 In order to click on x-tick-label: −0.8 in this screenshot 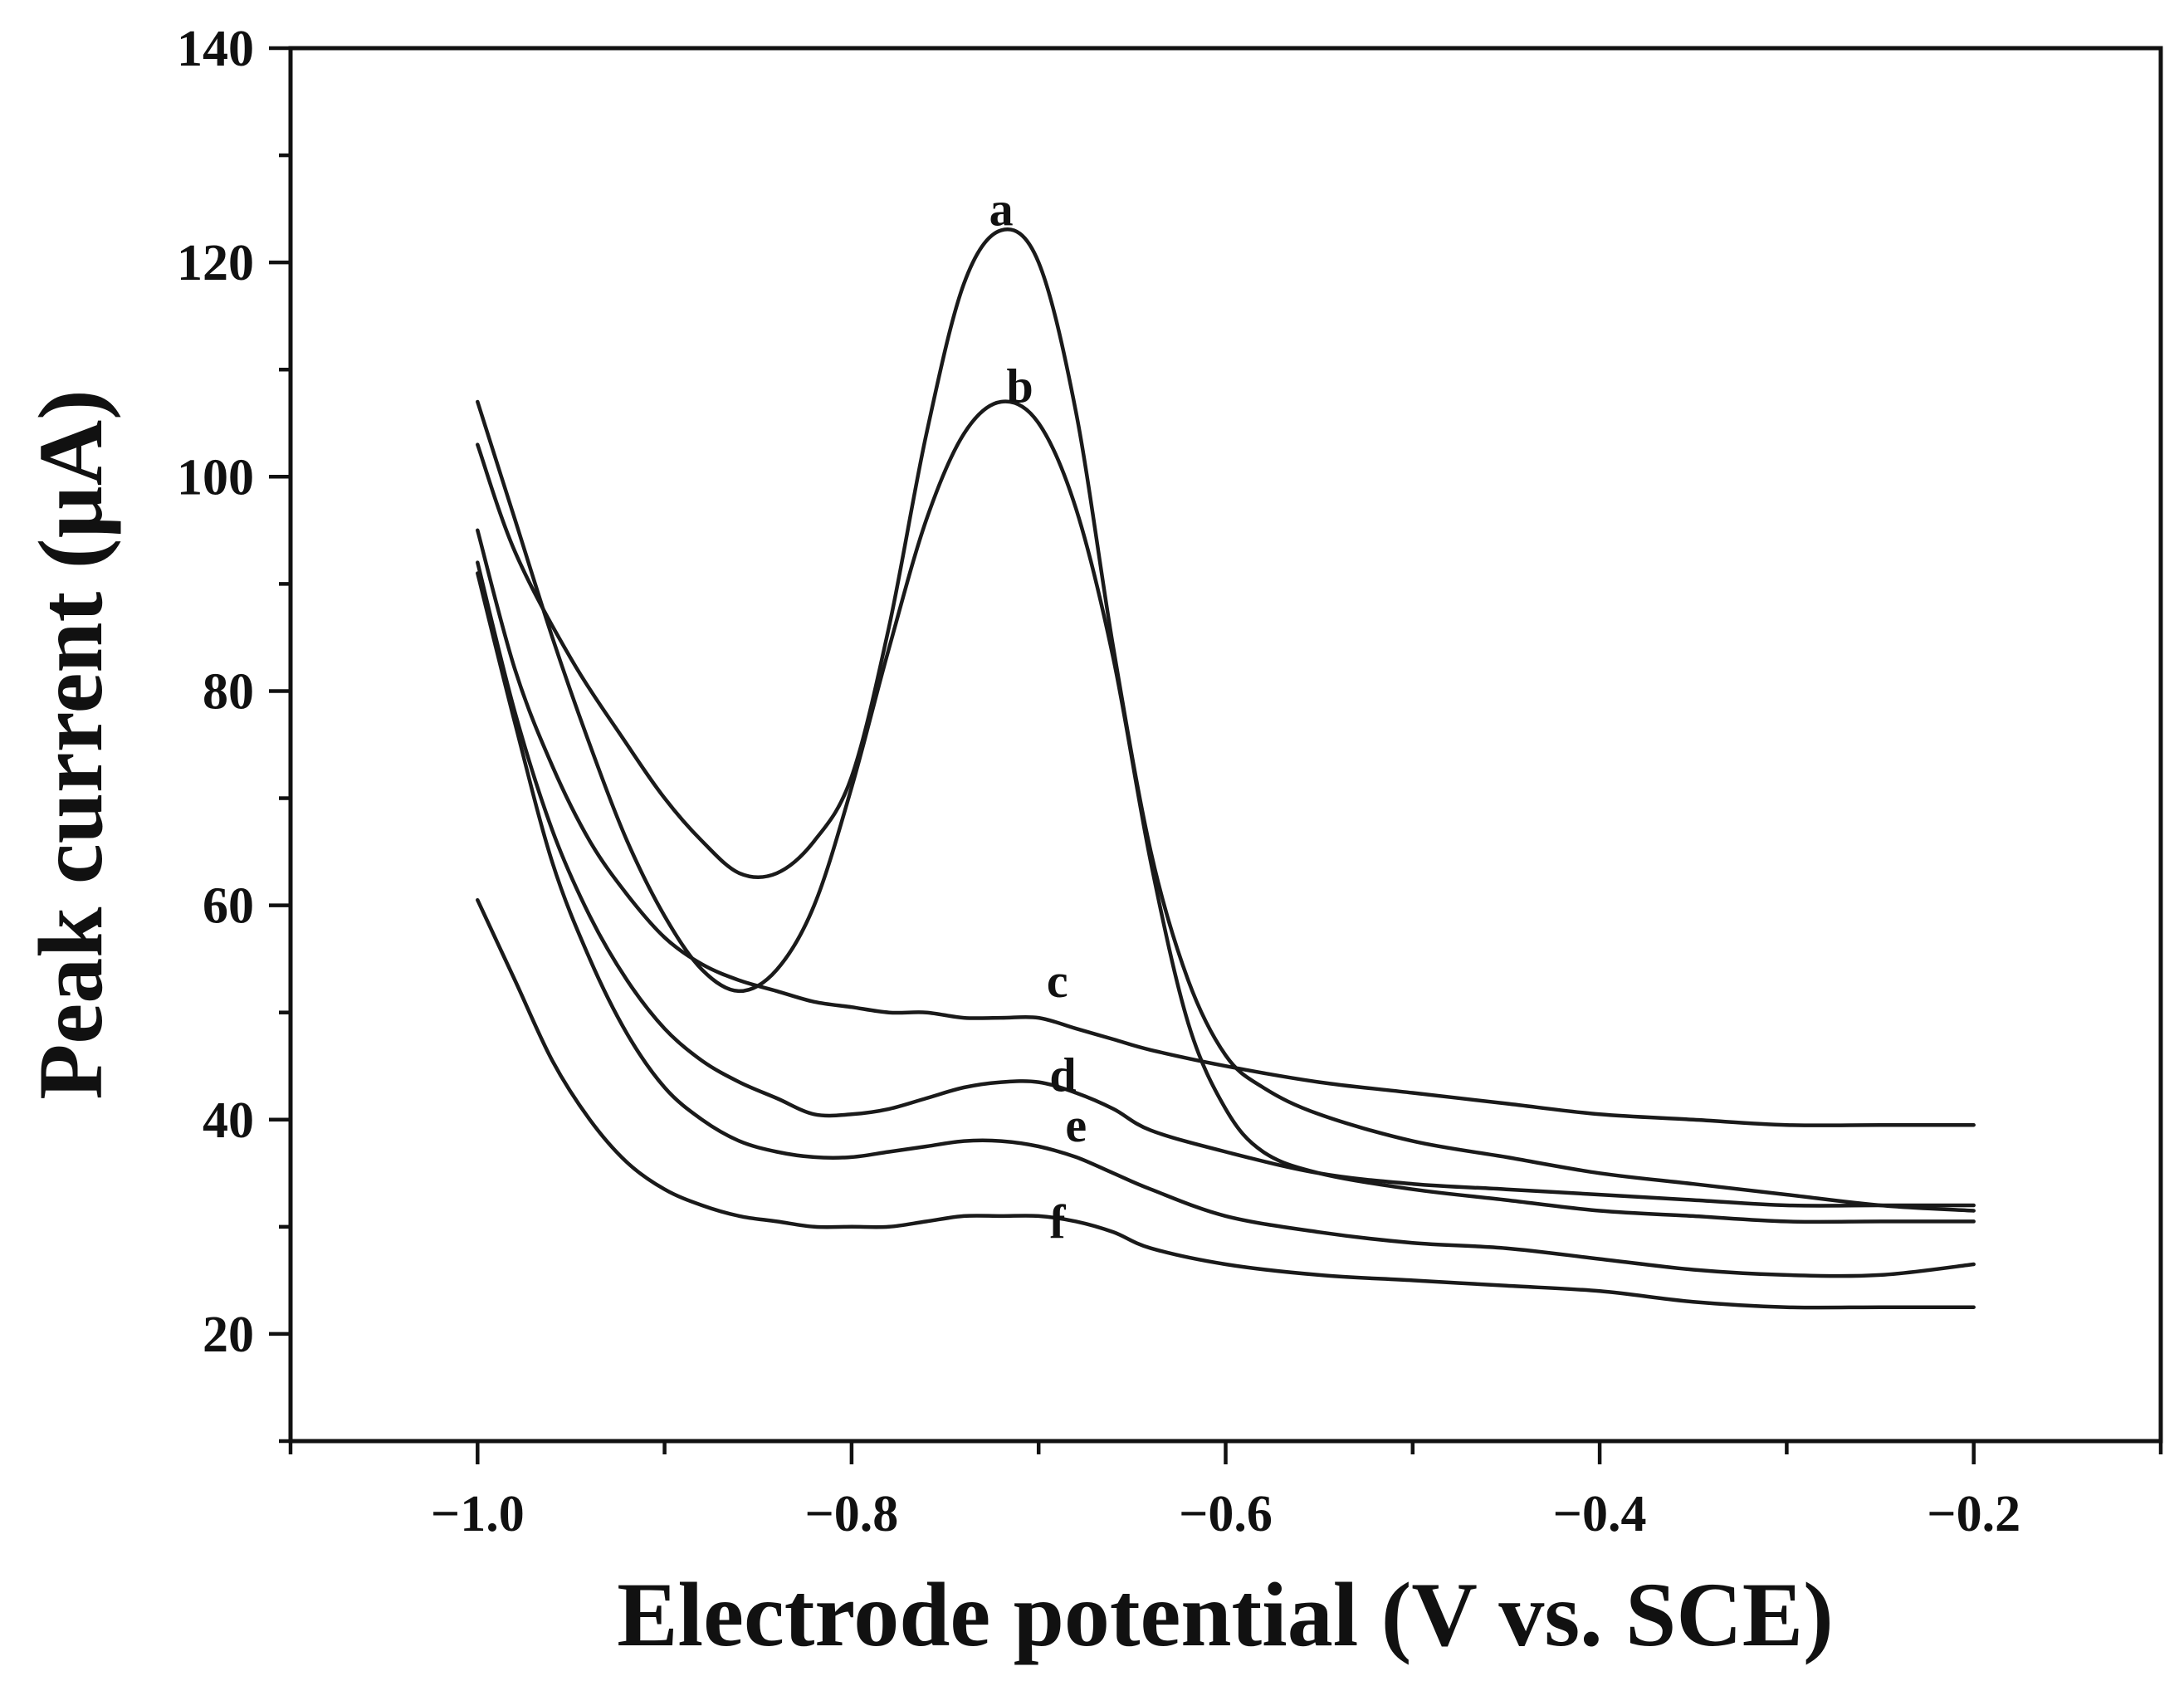, I will do `click(851, 1514)`.